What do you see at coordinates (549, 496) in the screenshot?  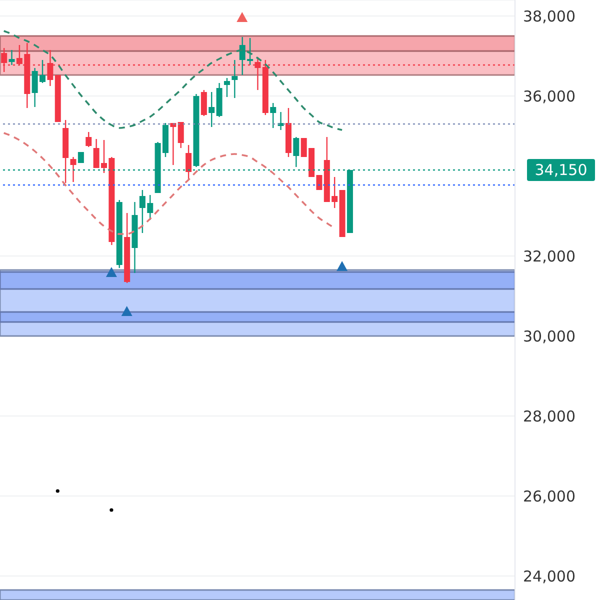 I see `y-tick-label: 26,000` at bounding box center [549, 496].